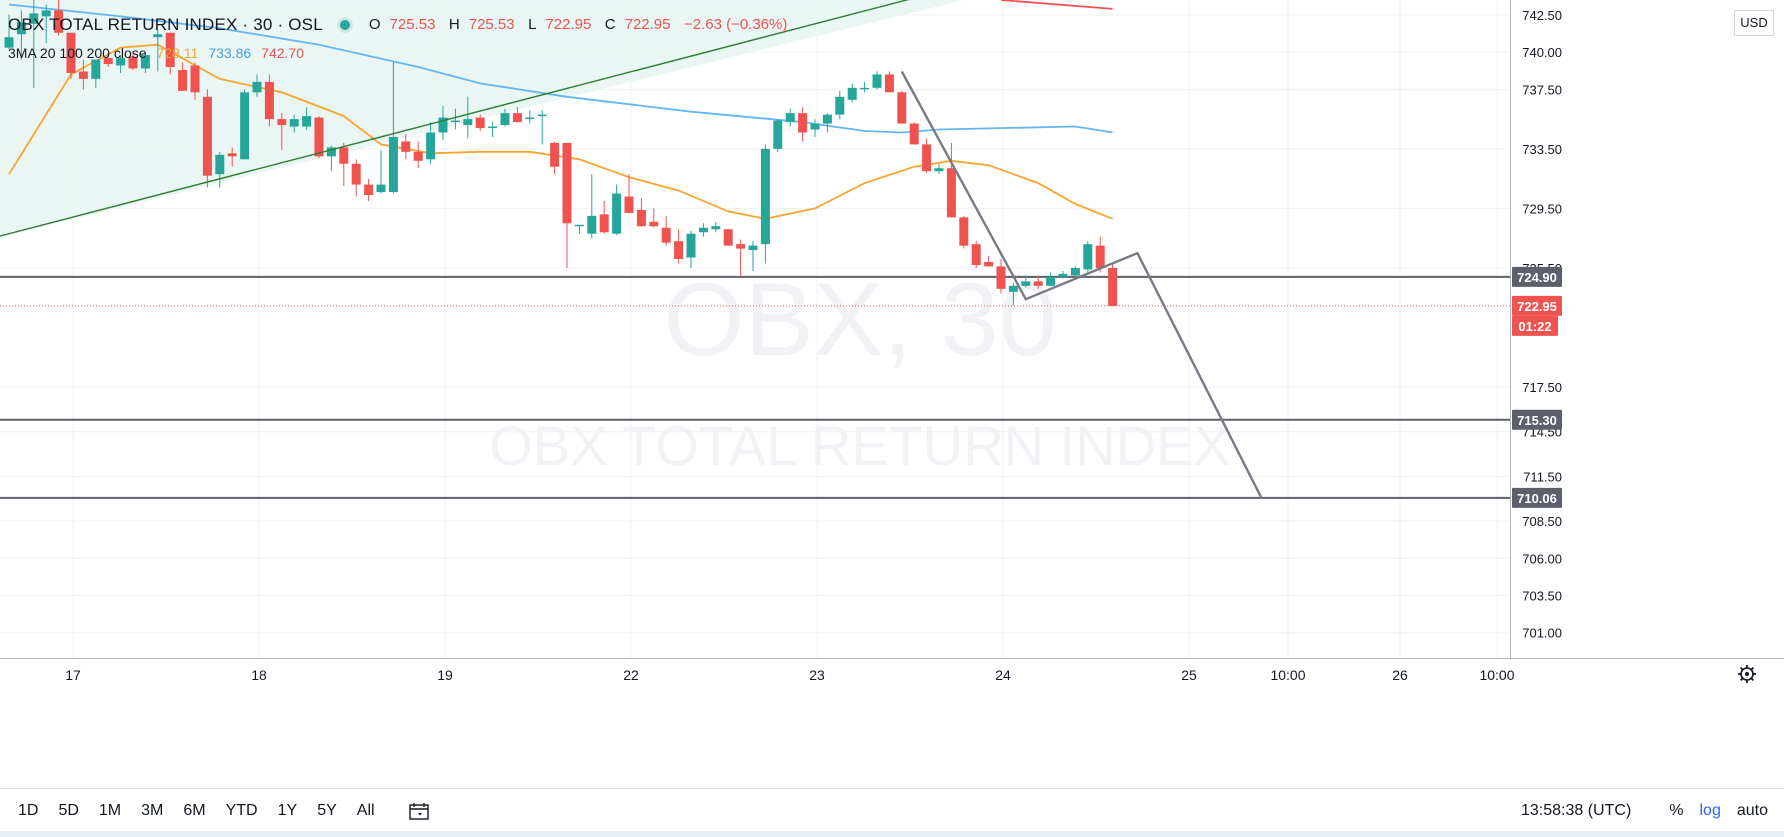 This screenshot has width=1784, height=837. What do you see at coordinates (28, 810) in the screenshot?
I see `range-1d: 1D` at bounding box center [28, 810].